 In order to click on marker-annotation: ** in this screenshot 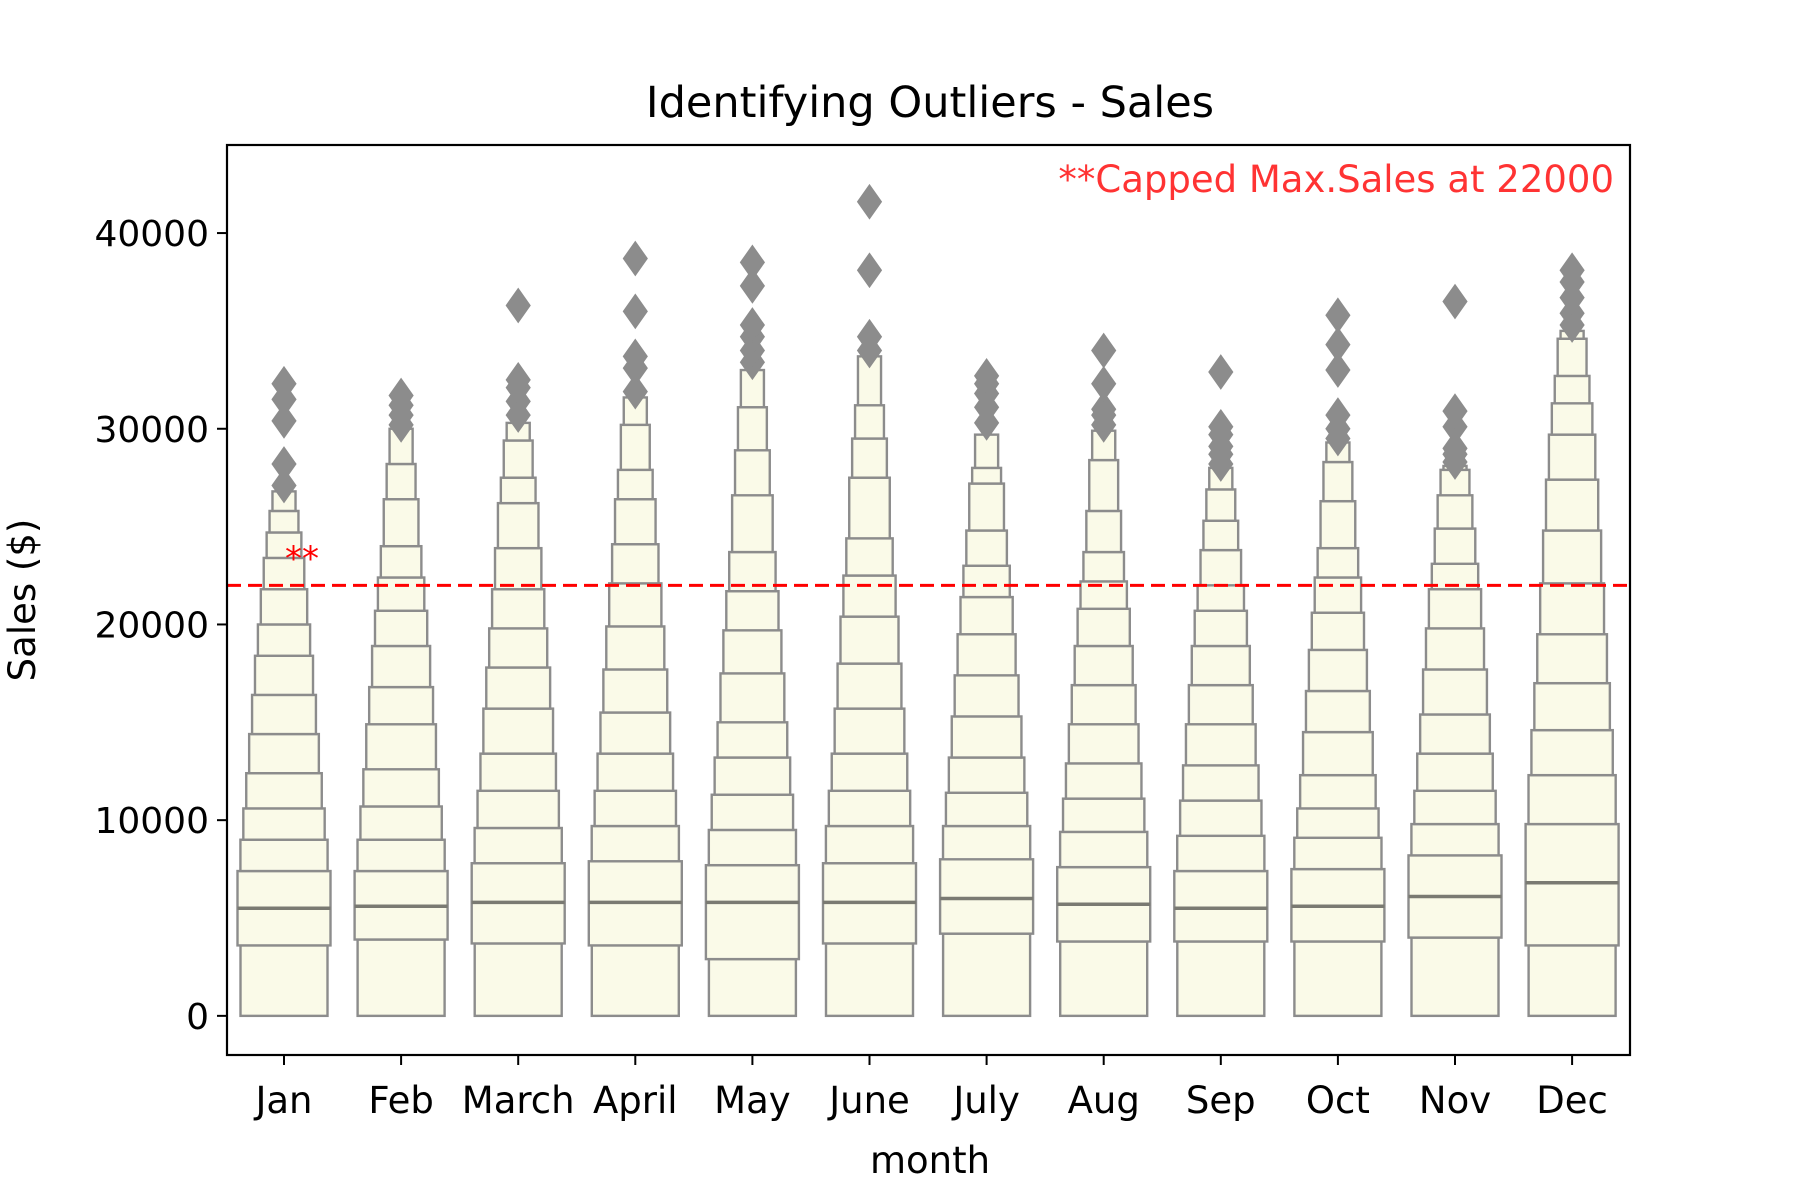, I will do `click(302, 559)`.